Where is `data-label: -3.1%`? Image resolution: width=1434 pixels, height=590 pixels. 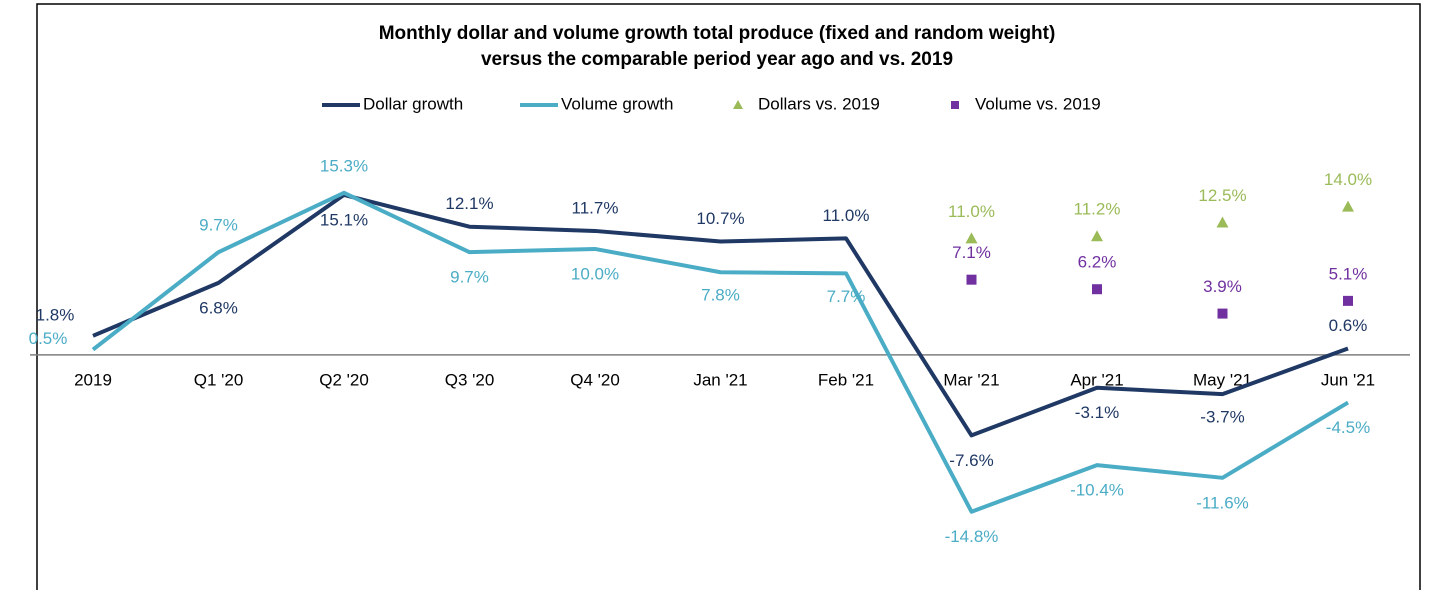
data-label: -3.1% is located at coordinates (1097, 412).